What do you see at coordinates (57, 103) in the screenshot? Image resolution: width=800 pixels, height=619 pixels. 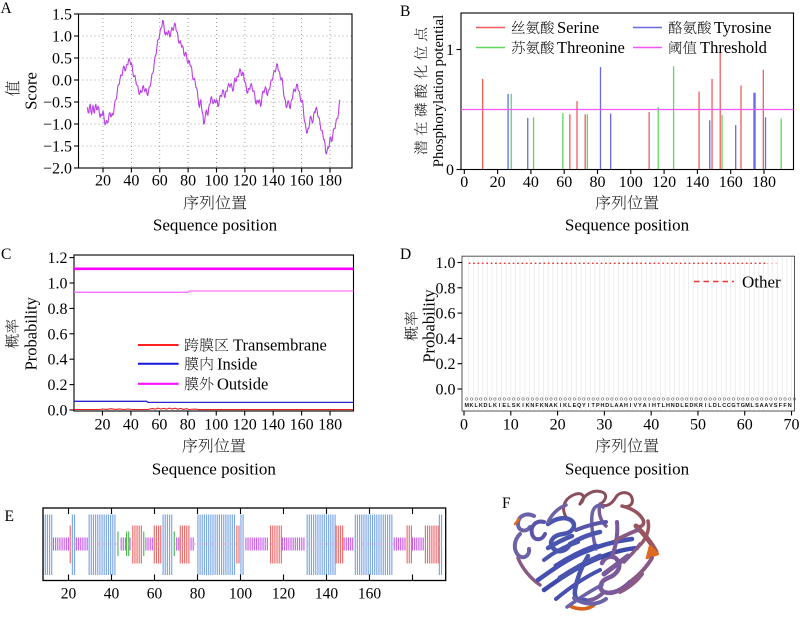 I see `svg-text: −0.5` at bounding box center [57, 103].